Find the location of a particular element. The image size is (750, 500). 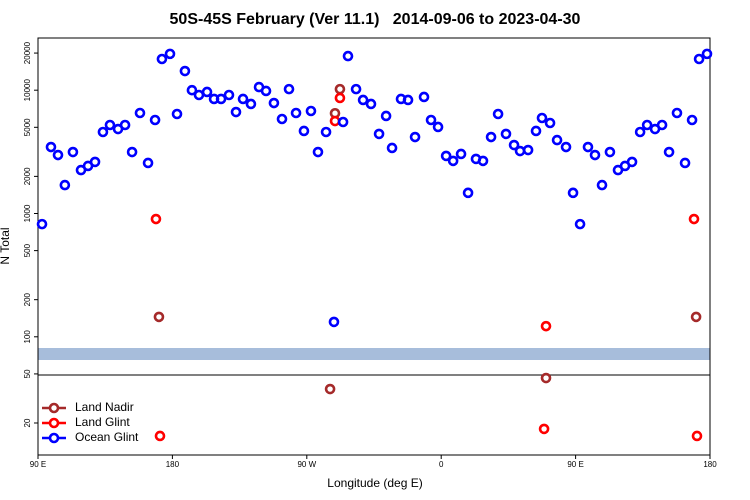

x-tick-label: 0 is located at coordinates (441, 464).